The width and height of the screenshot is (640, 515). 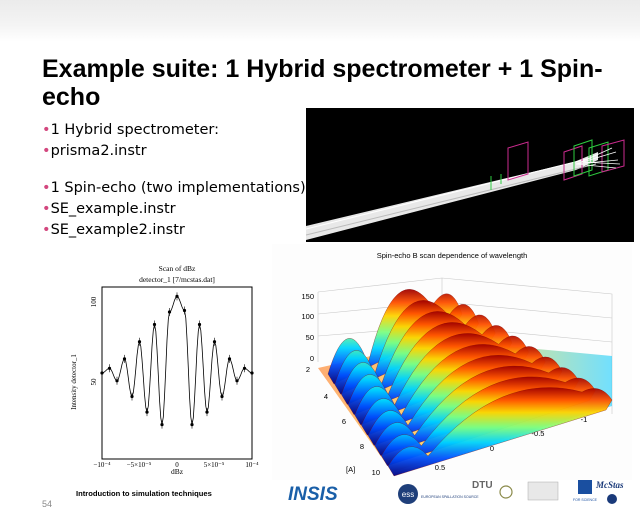 What do you see at coordinates (144, 493) in the screenshot?
I see `footer-text: Introduction to simulation techniques` at bounding box center [144, 493].